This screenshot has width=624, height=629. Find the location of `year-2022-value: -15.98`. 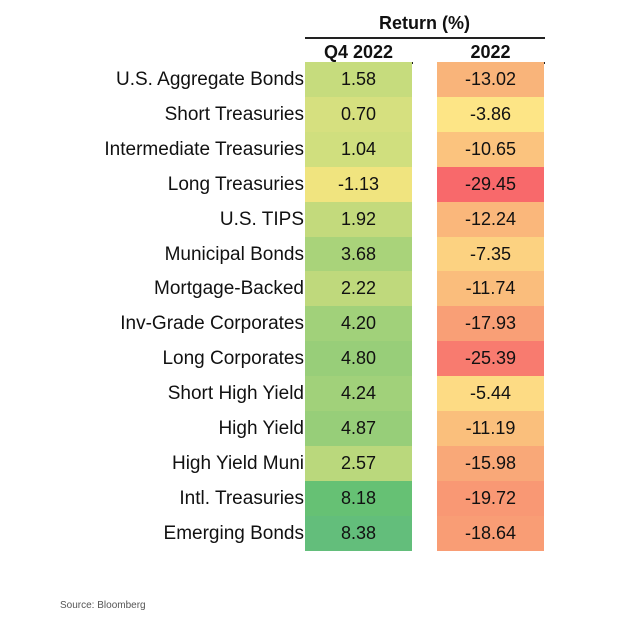

year-2022-value: -15.98 is located at coordinates (490, 463).